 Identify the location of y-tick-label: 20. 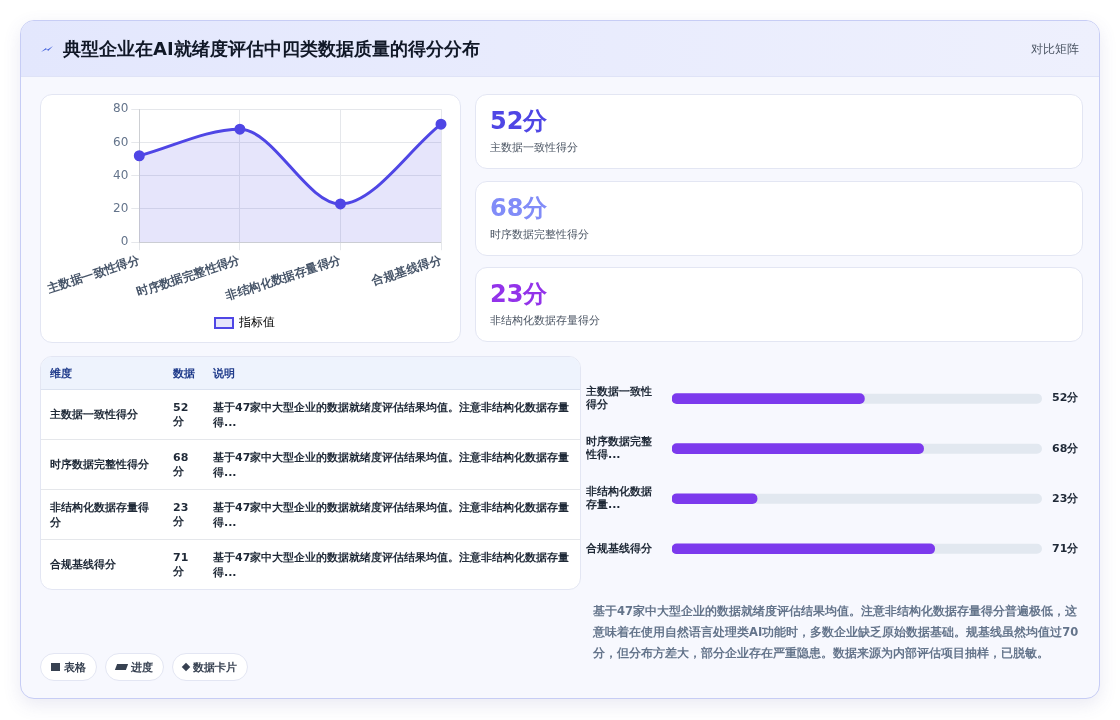
(121, 208).